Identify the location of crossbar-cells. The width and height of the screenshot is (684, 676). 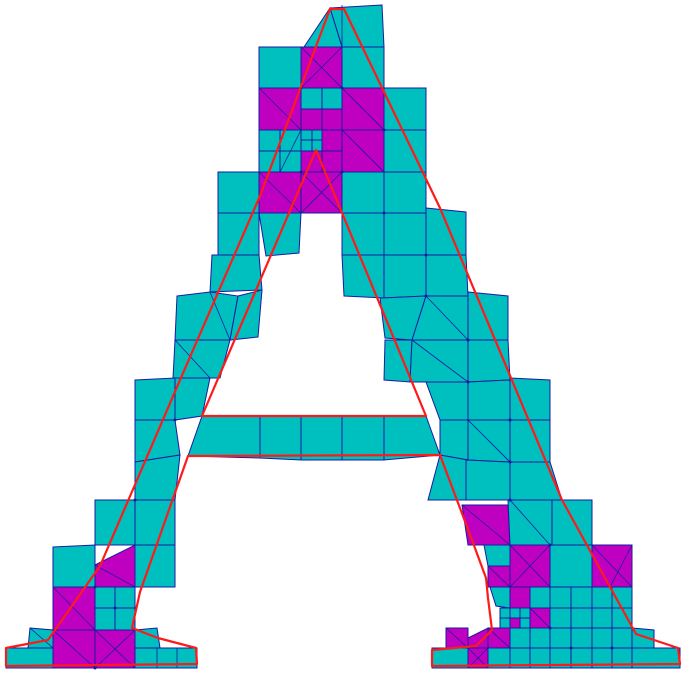
(314, 438).